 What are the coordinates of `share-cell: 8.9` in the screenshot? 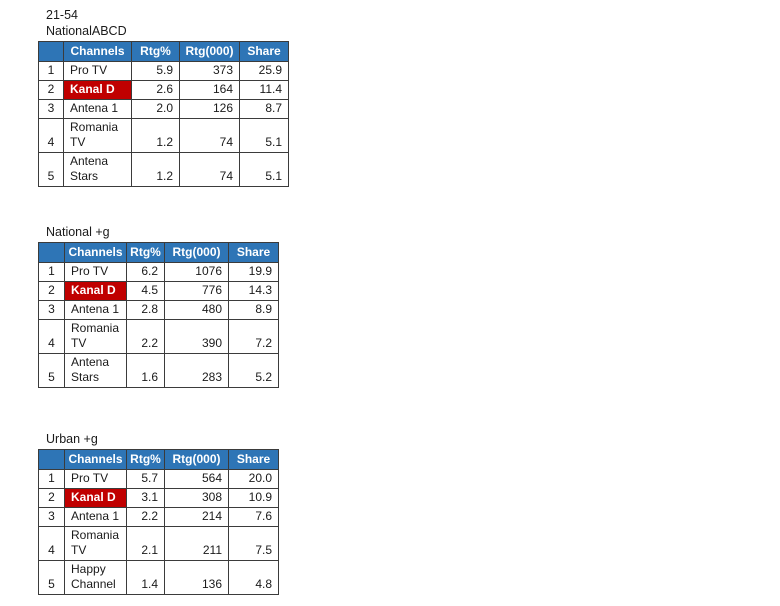 It's located at (253, 310).